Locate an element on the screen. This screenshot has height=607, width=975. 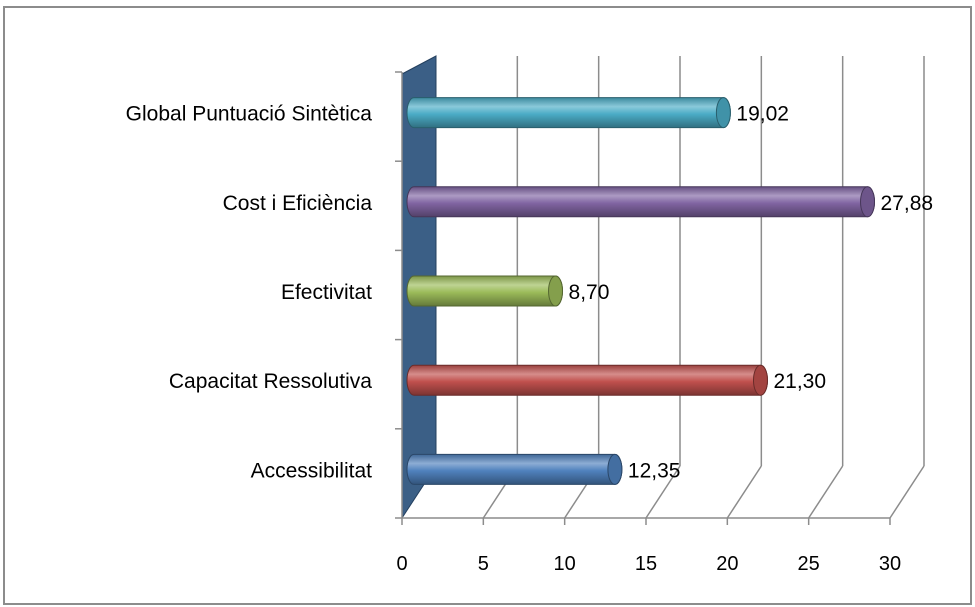
category-label: Cost i Eficiència is located at coordinates (298, 203).